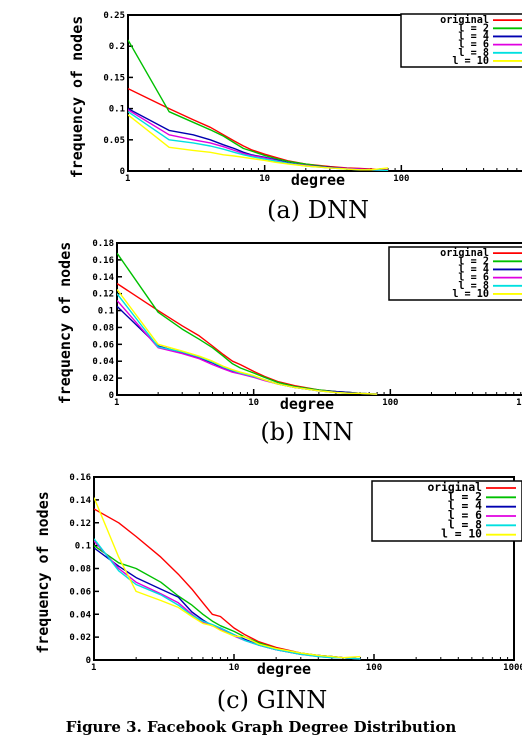 The height and width of the screenshot is (745, 522). I want to click on x-tick-labels: 1 10 100 1000, so click(318, 398).